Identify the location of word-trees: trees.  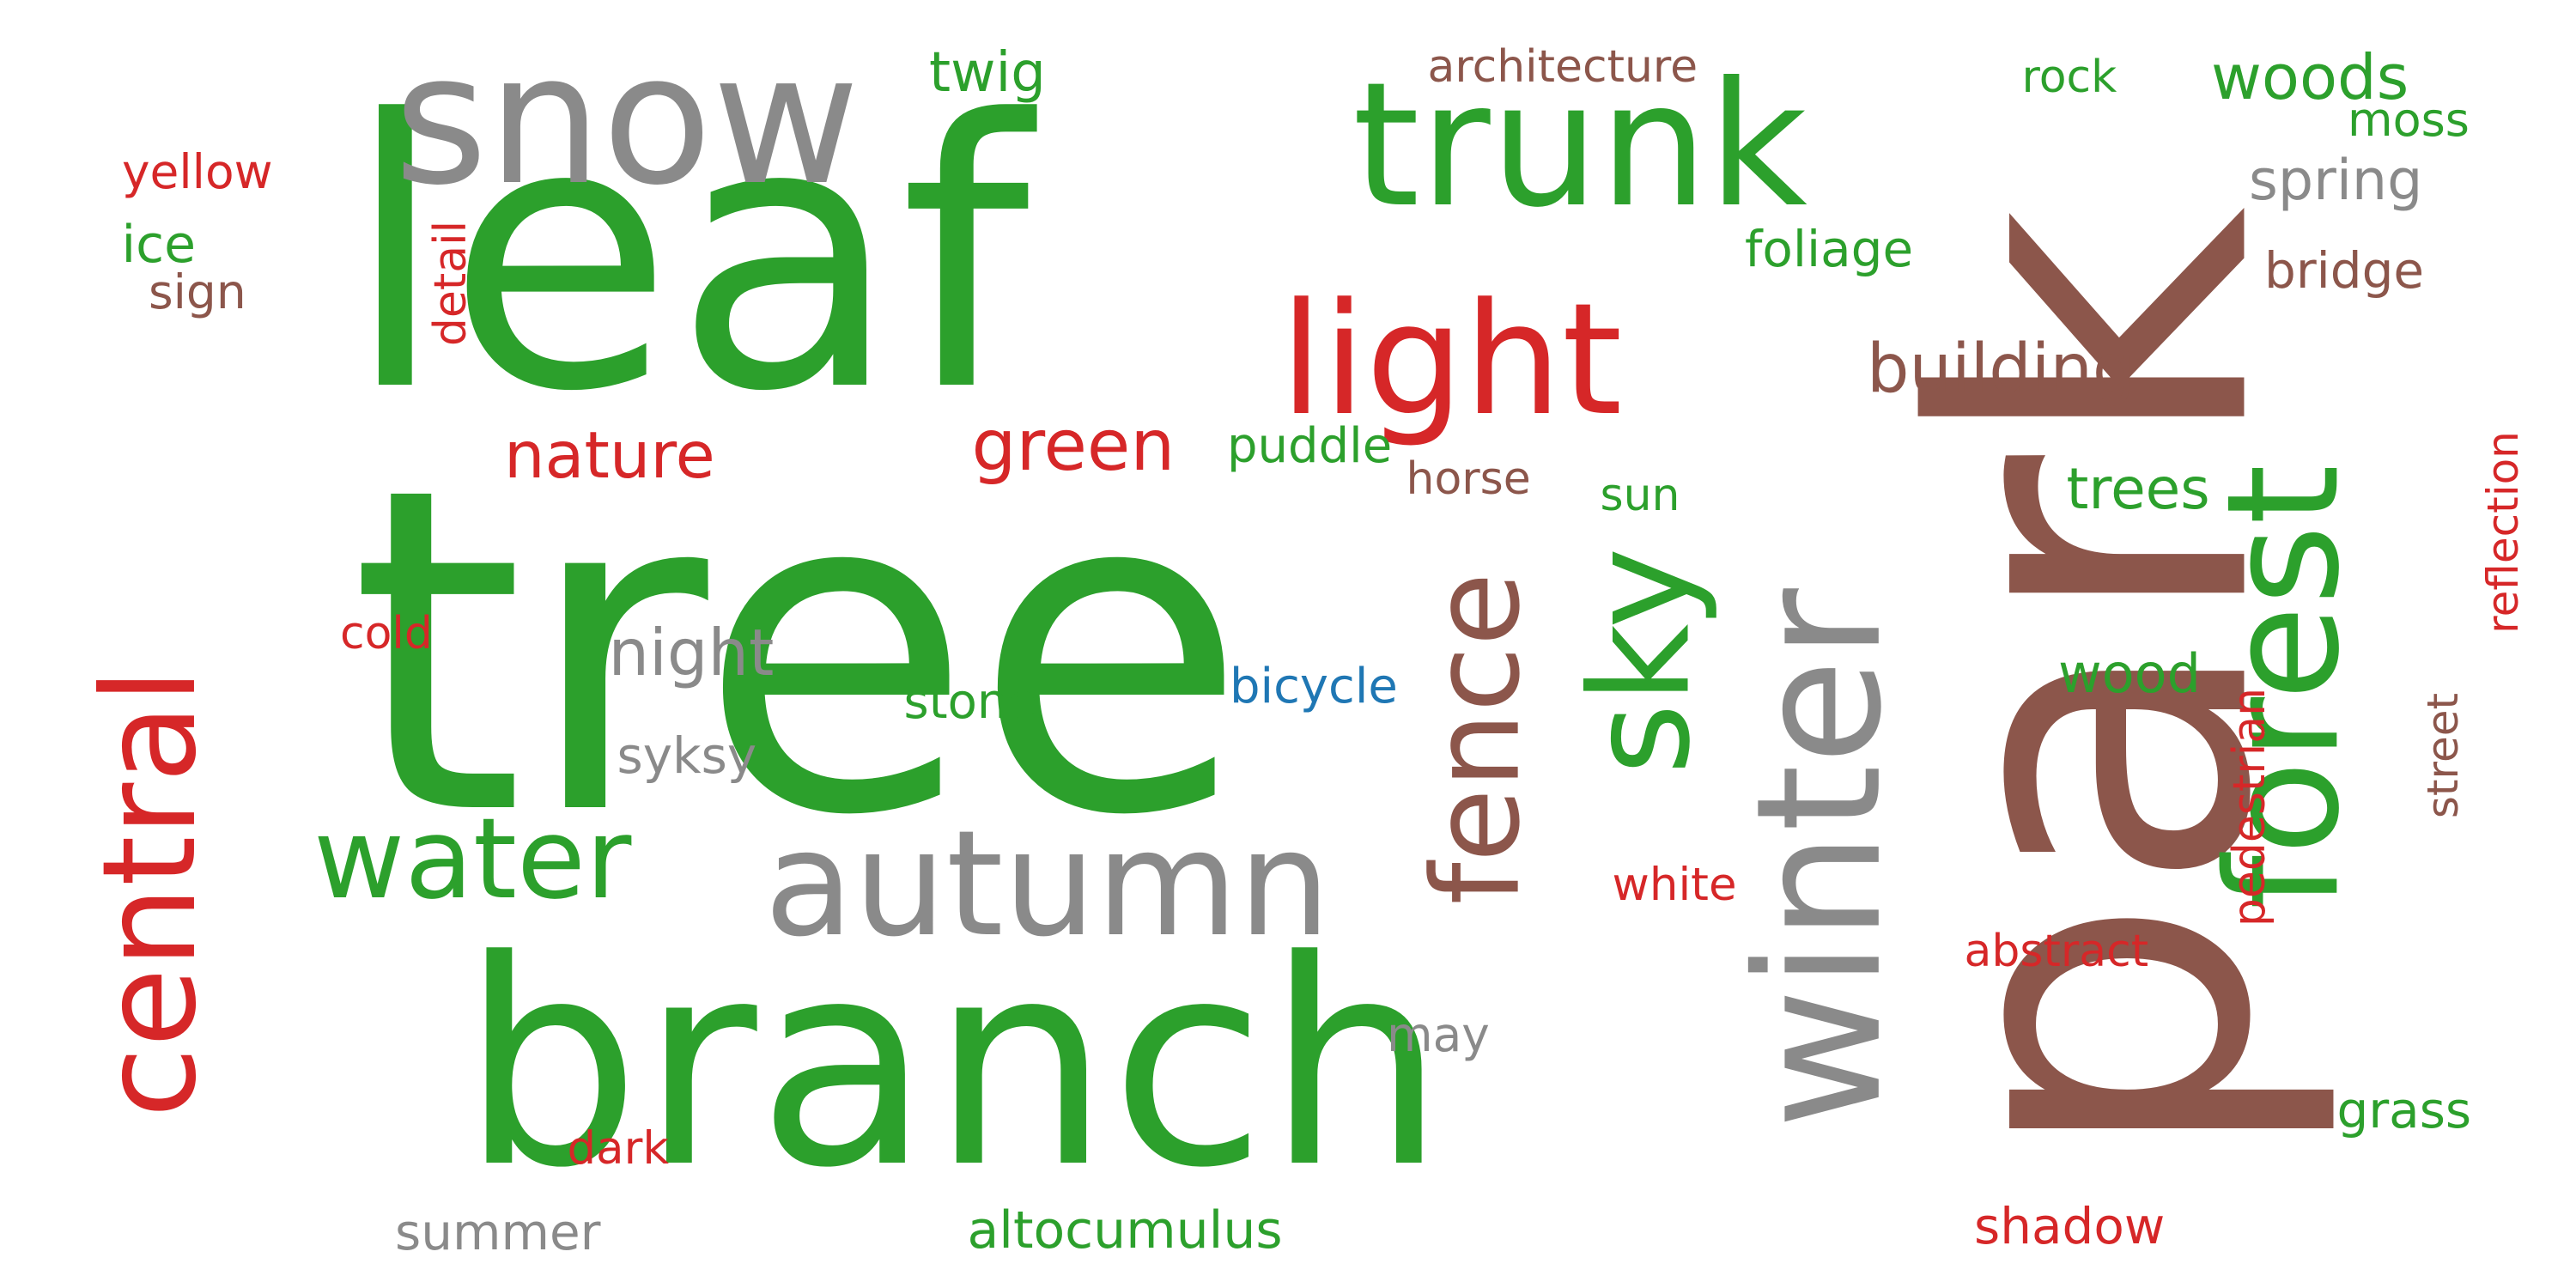
(2138, 489).